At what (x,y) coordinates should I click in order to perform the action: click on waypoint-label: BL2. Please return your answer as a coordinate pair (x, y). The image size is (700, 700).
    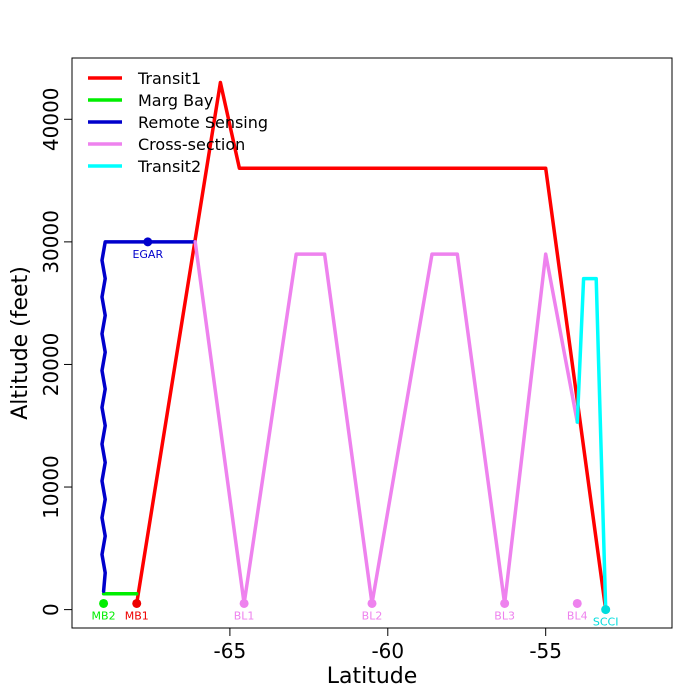
    Looking at the image, I should click on (372, 615).